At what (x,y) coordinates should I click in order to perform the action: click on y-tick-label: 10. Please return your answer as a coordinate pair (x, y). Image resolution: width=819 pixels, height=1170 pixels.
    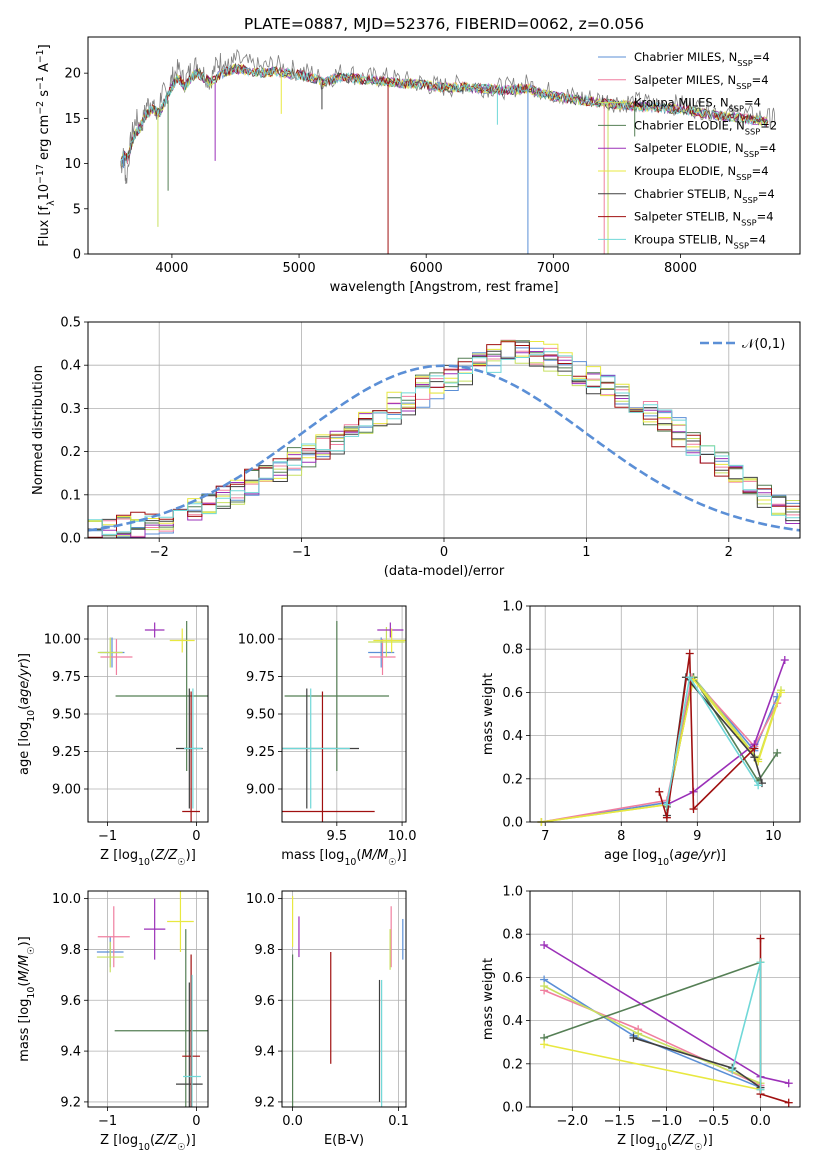
    Looking at the image, I should click on (72, 164).